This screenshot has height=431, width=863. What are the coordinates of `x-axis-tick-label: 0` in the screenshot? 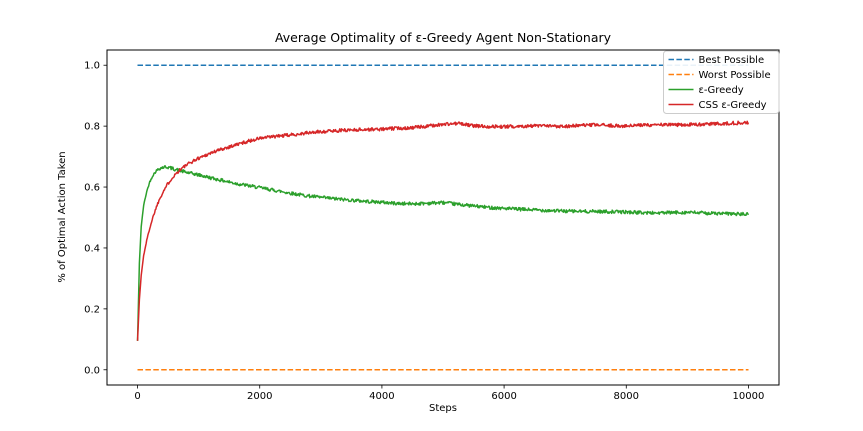 It's located at (137, 396).